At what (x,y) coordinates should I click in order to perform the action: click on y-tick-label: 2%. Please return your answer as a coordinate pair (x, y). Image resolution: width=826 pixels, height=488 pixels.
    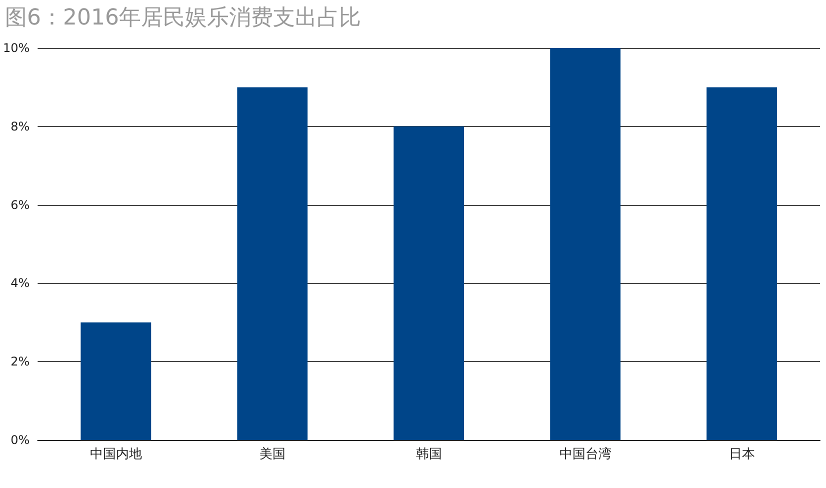
    Looking at the image, I should click on (20, 361).